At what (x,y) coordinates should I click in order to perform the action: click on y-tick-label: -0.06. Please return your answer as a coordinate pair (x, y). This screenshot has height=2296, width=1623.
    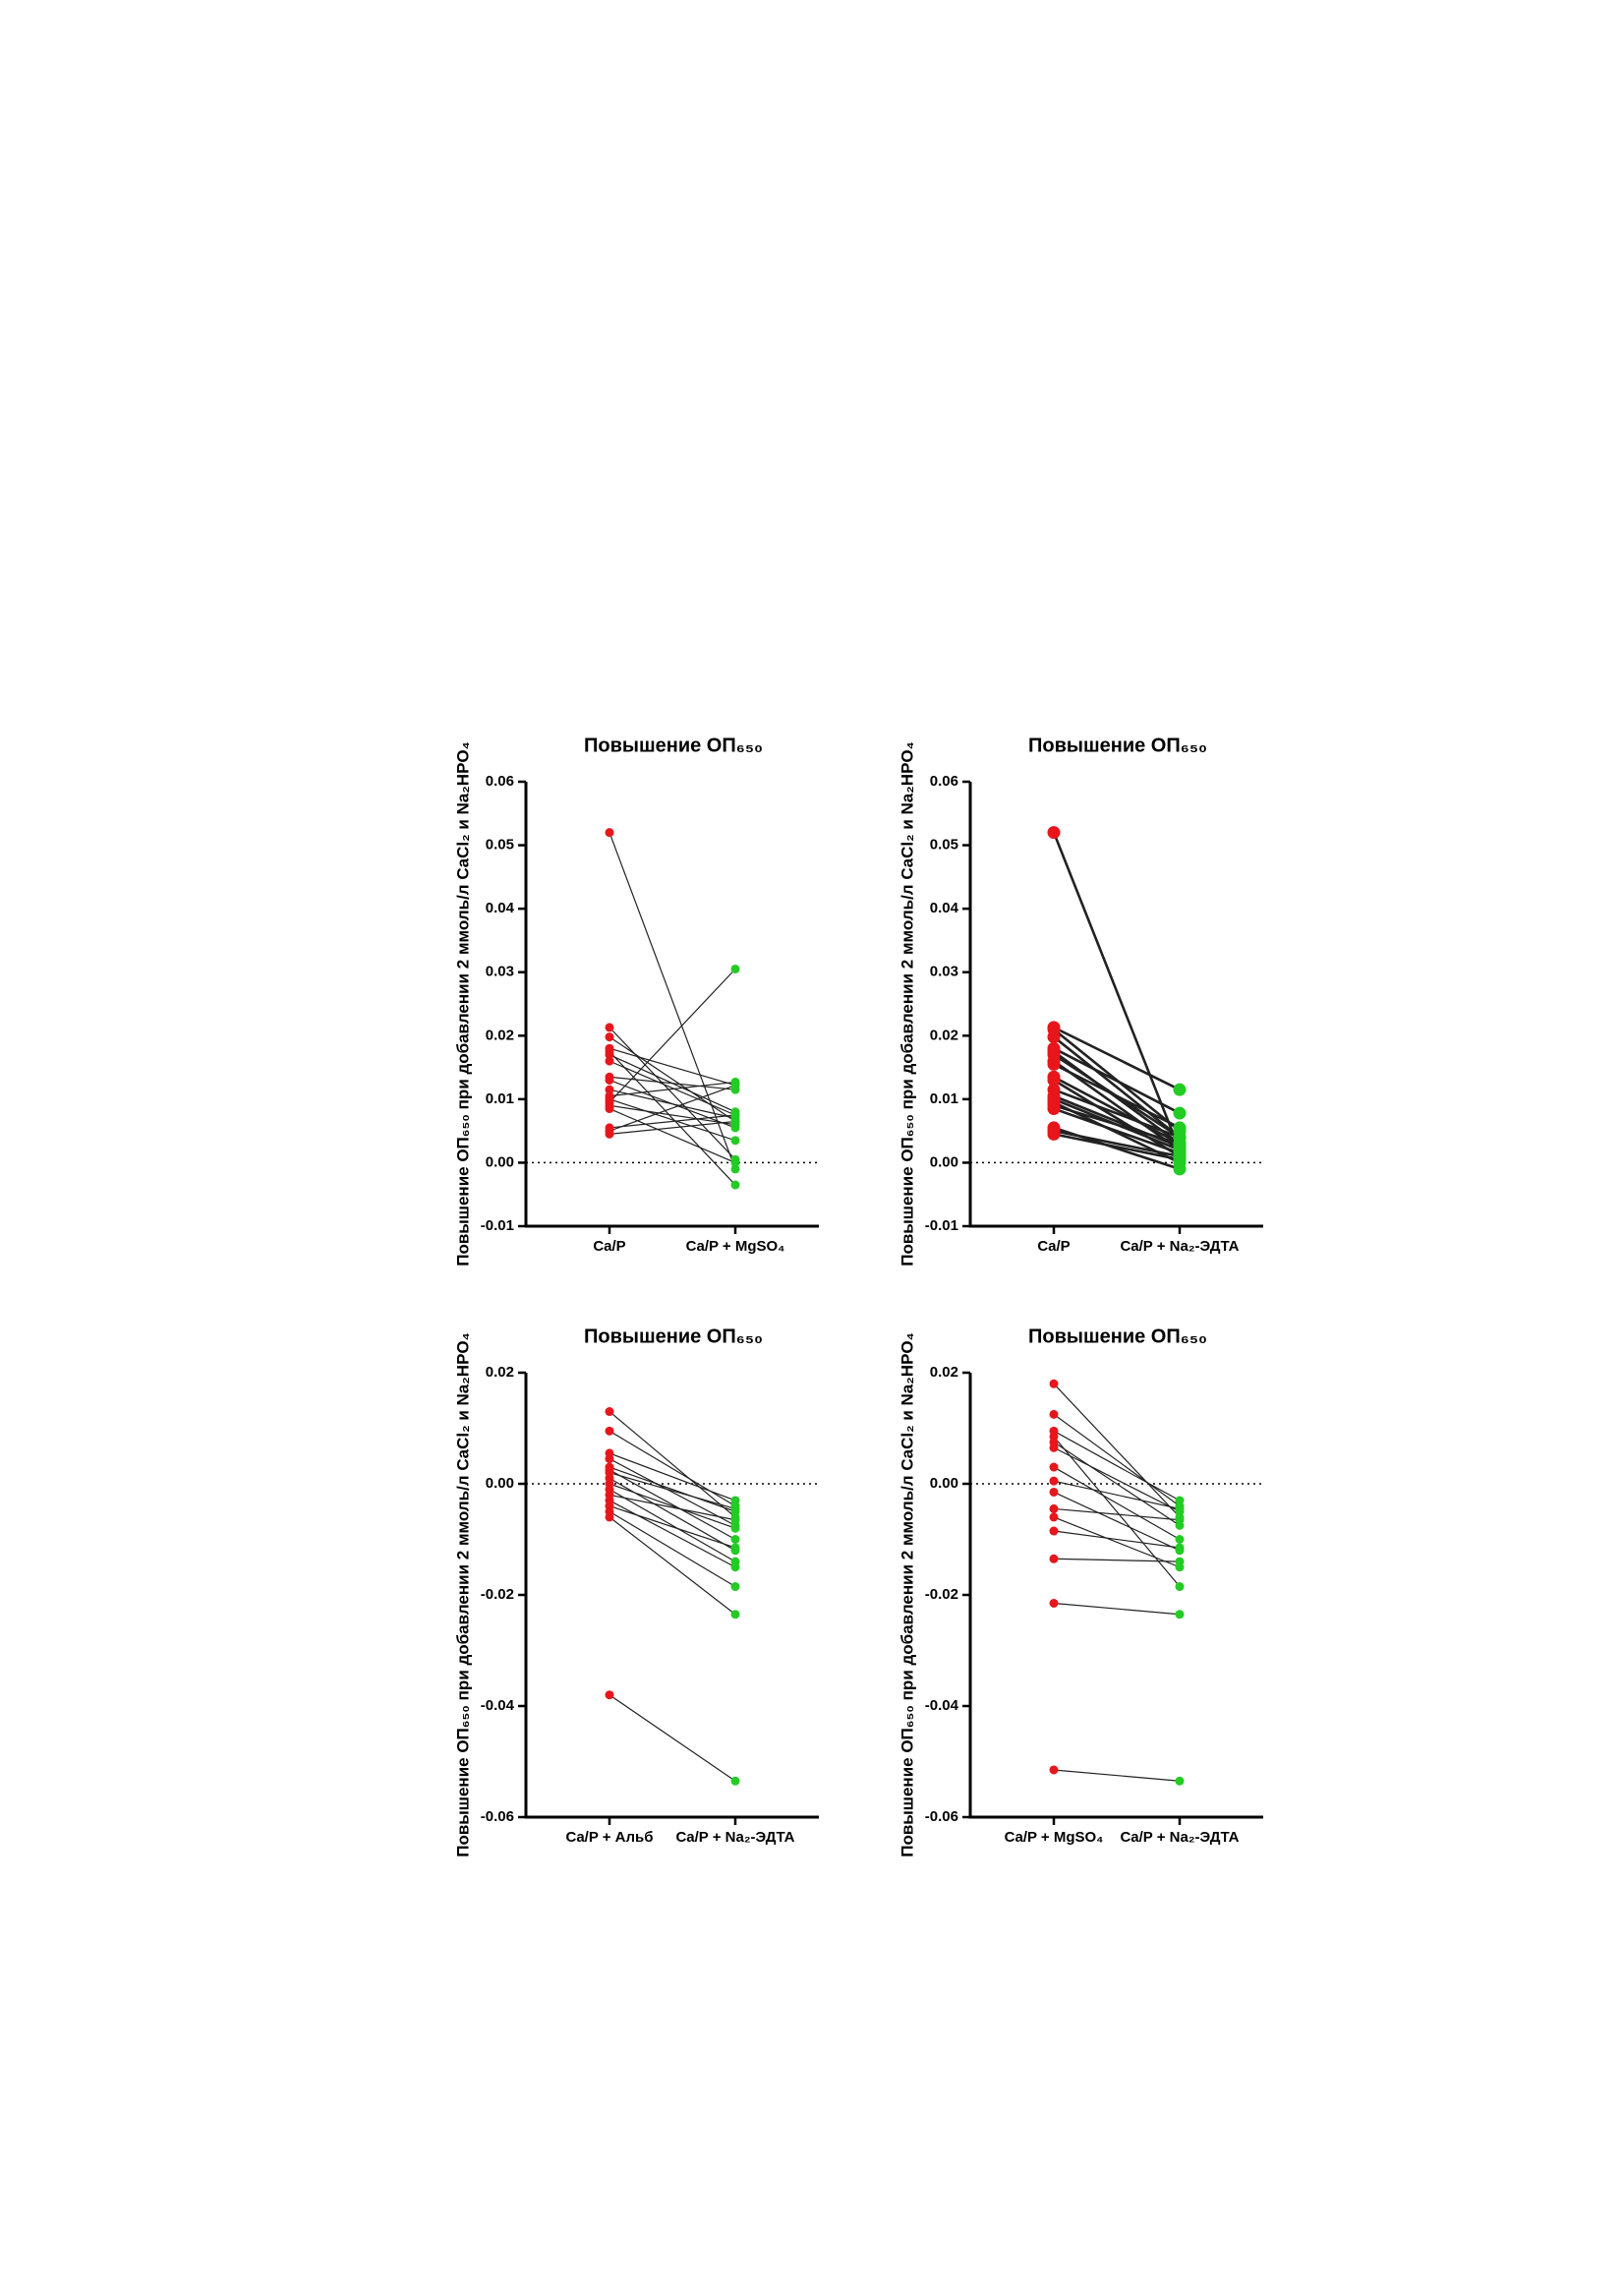
    Looking at the image, I should click on (941, 1816).